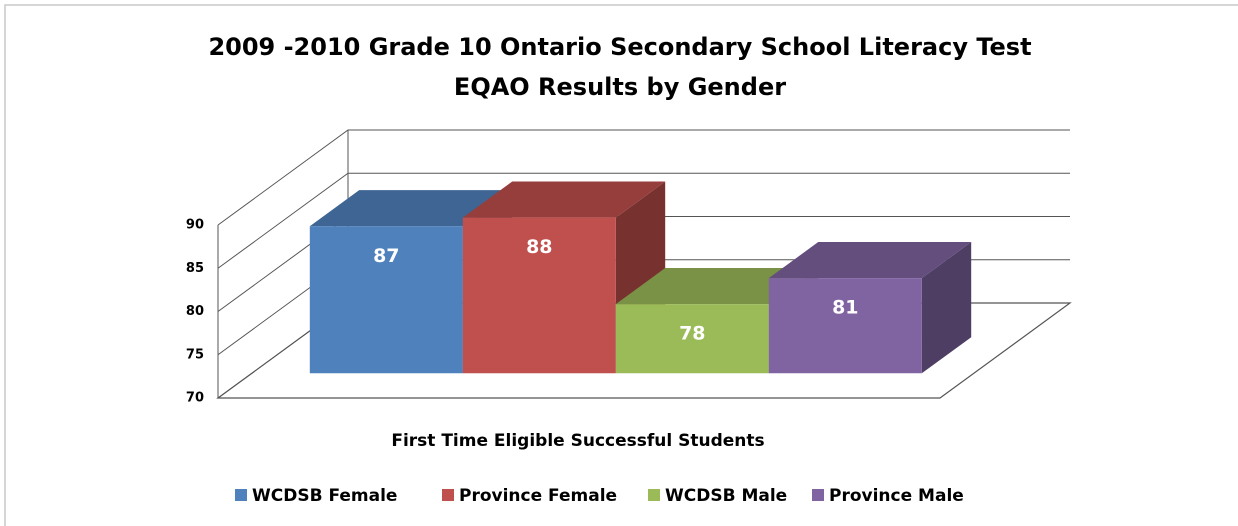 The image size is (1238, 526). I want to click on y-tick-label: 75, so click(195, 354).